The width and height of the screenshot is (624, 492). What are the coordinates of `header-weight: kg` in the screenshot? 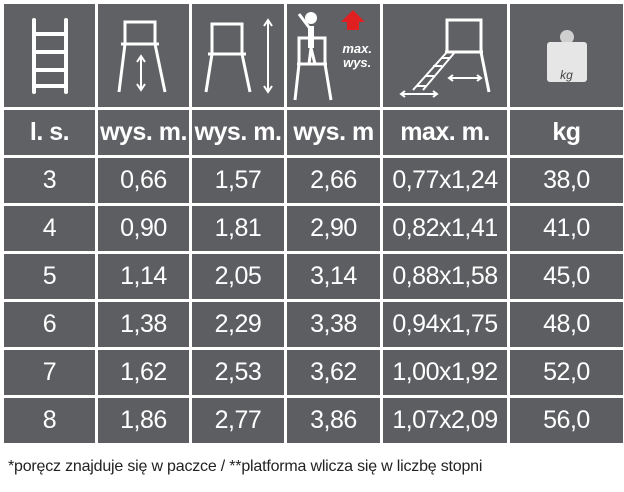 It's located at (566, 132).